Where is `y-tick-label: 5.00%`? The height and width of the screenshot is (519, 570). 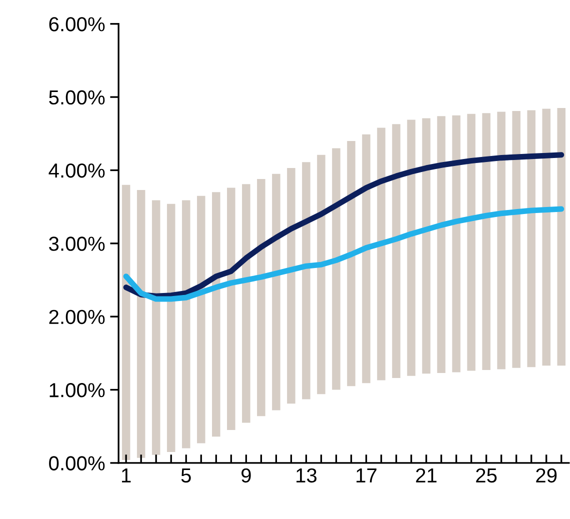 y-tick-label: 5.00% is located at coordinates (77, 97).